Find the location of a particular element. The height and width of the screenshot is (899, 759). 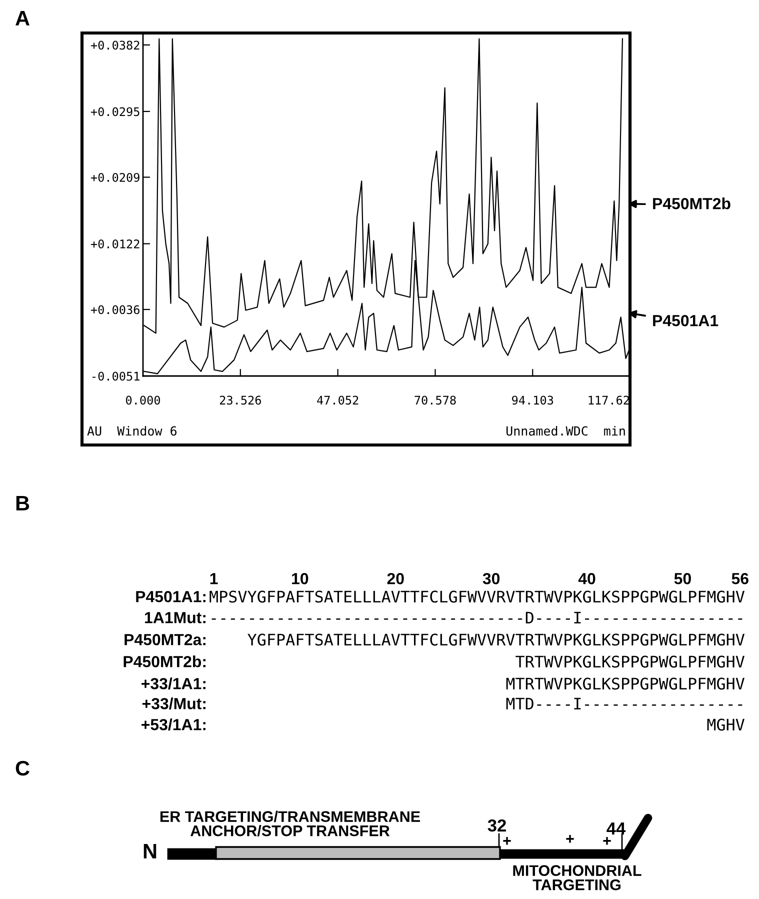

text: MTRTWVPKGLKSPPGPWGLPFMGHV is located at coordinates (625, 684).